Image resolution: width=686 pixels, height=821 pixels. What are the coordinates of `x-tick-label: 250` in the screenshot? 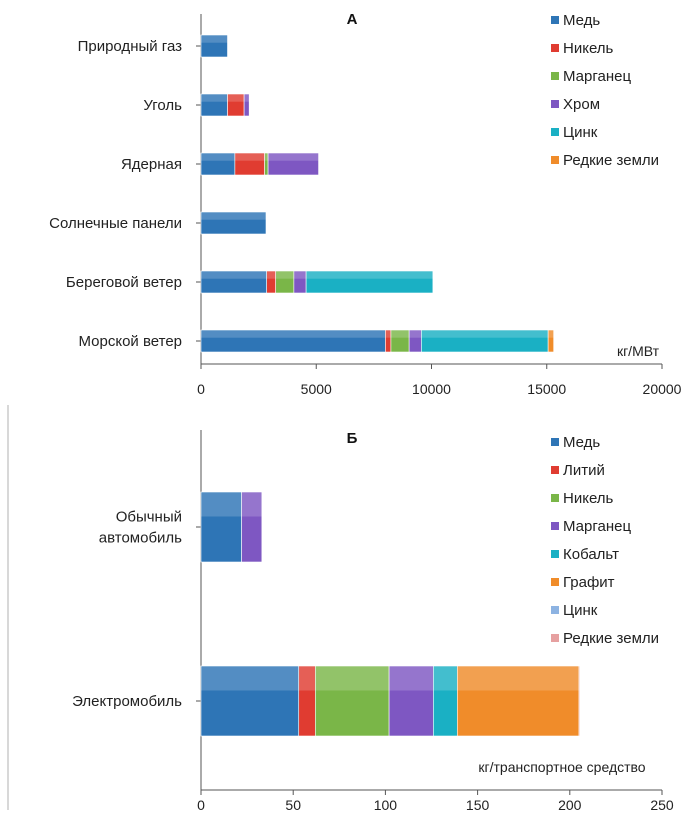 It's located at (662, 805).